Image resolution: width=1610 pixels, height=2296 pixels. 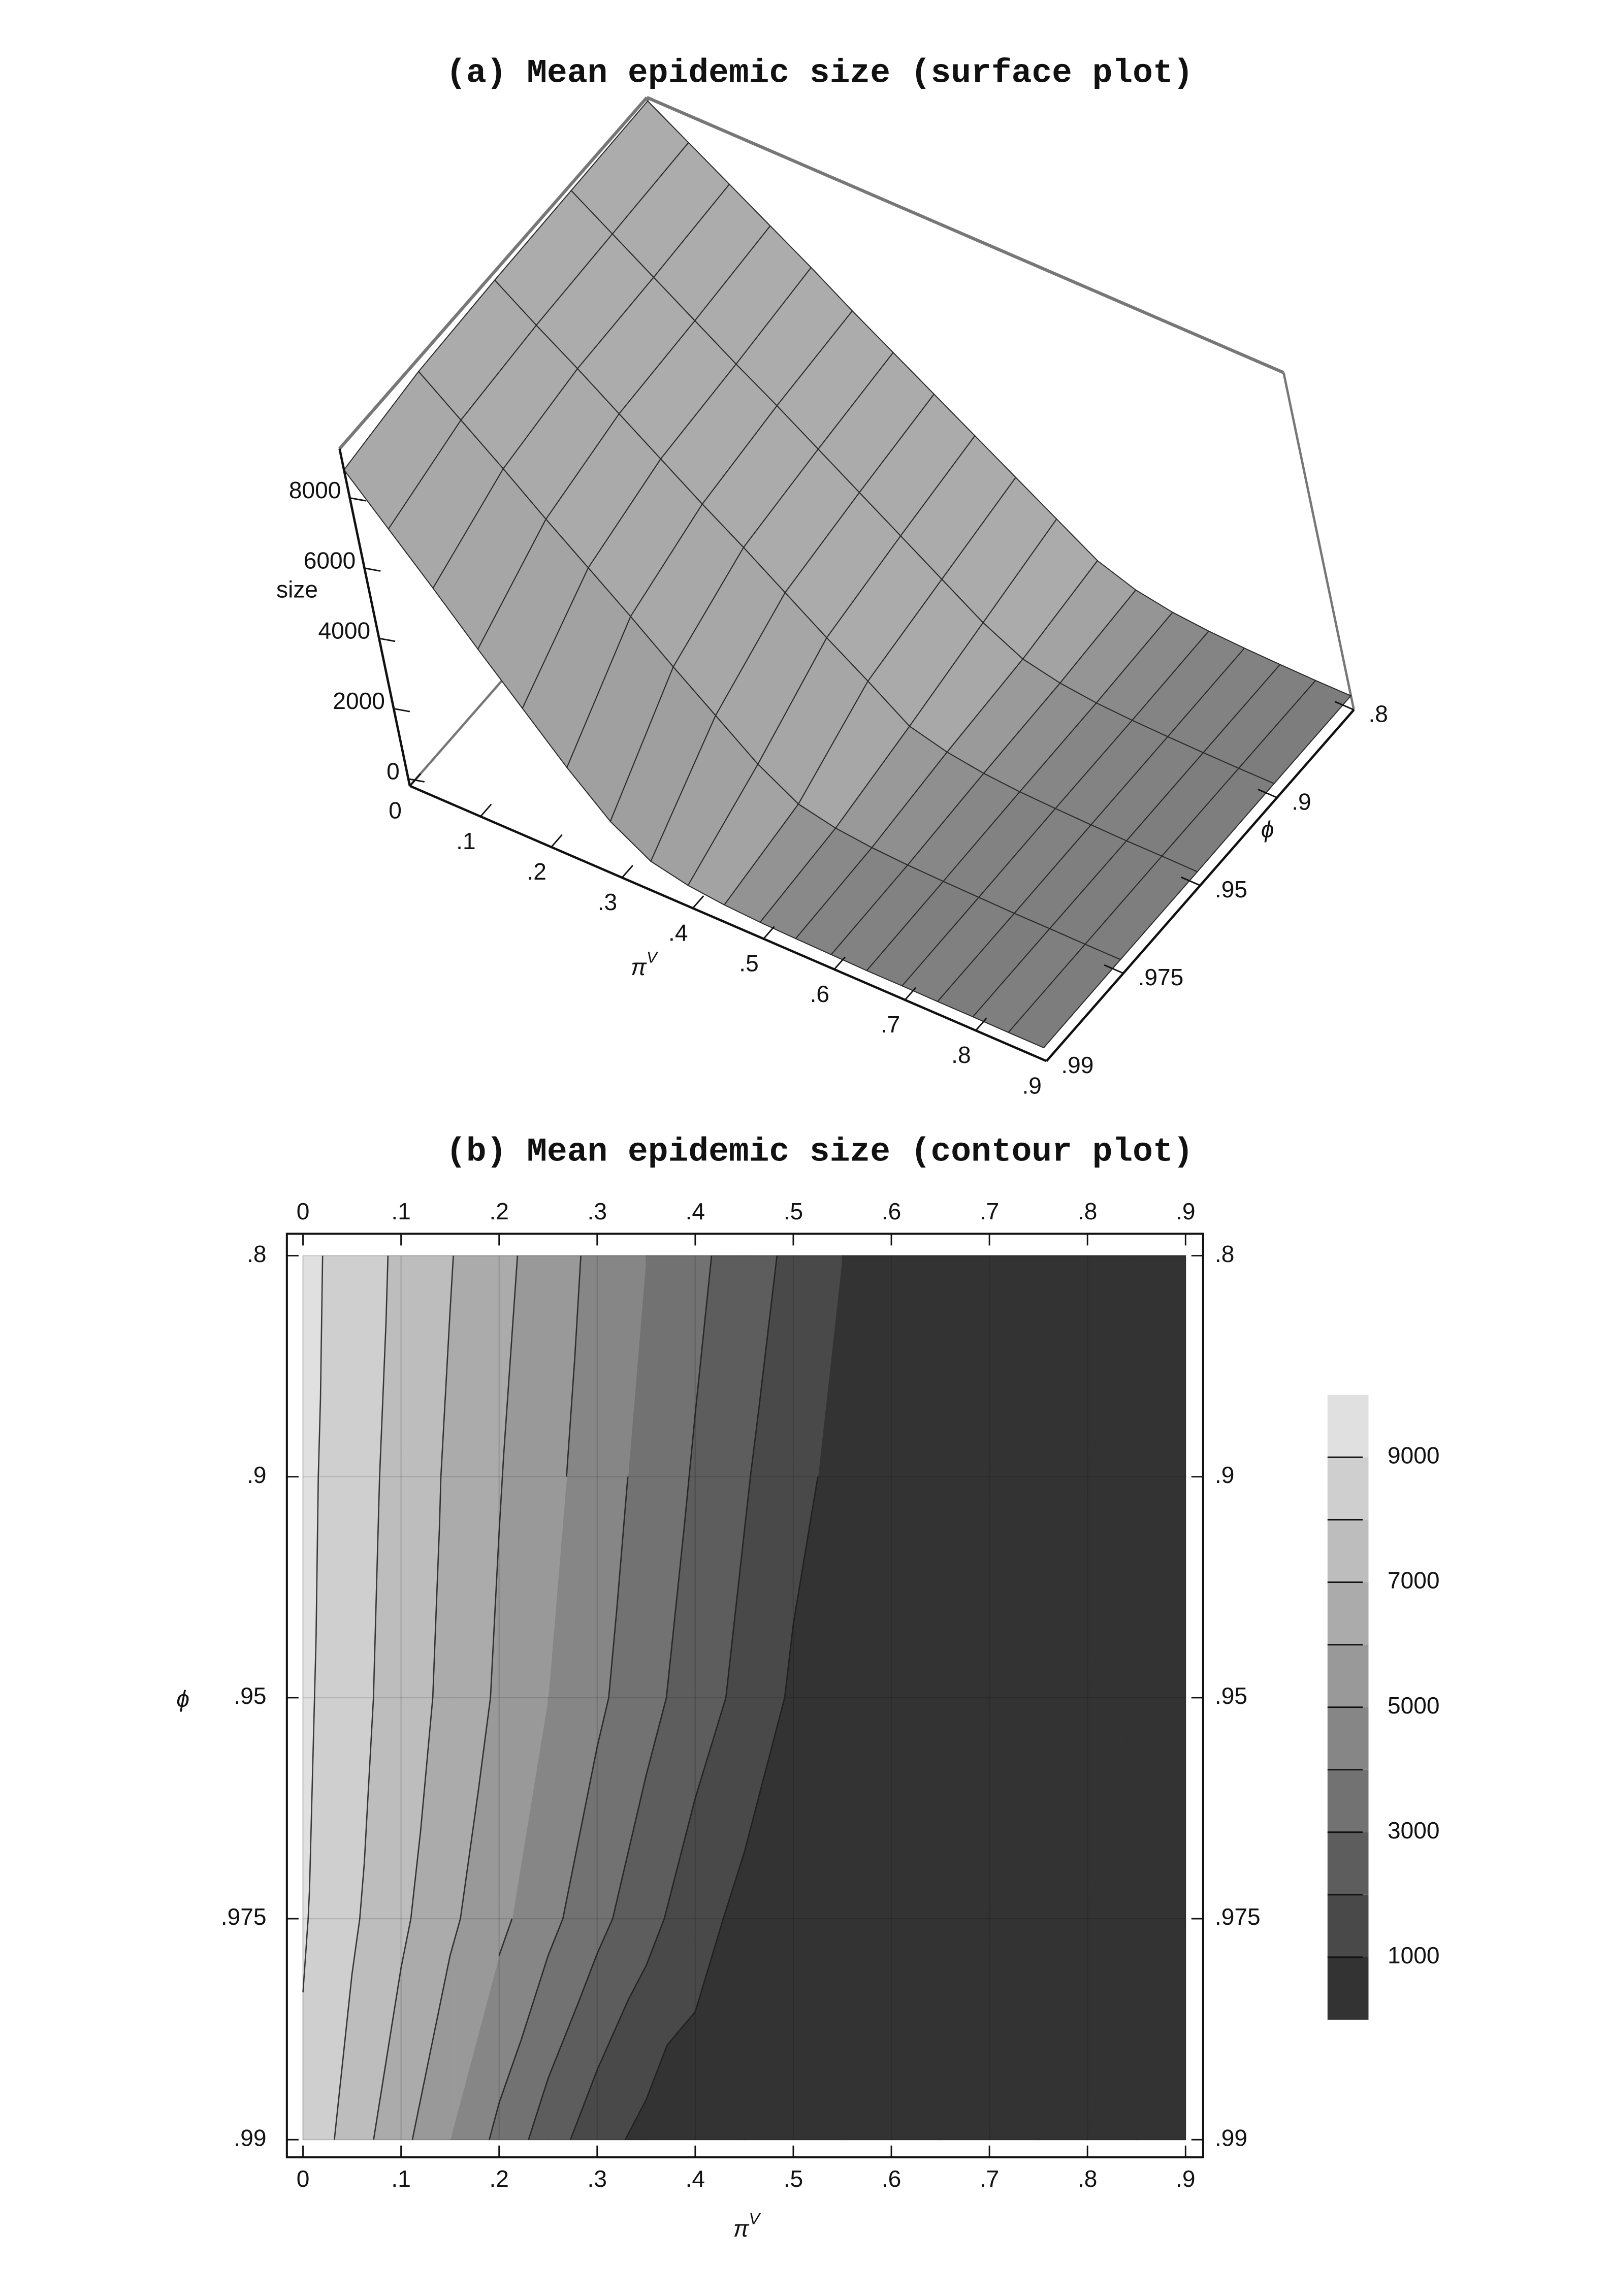 I want to click on z-tick-label: 0, so click(x=393, y=771).